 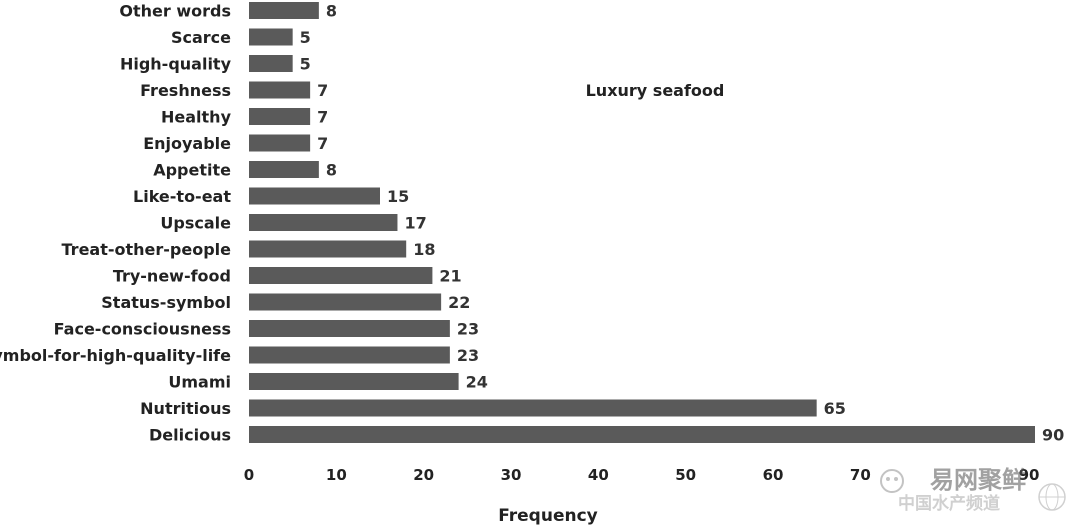 What do you see at coordinates (459, 302) in the screenshot?
I see `value-label: 22` at bounding box center [459, 302].